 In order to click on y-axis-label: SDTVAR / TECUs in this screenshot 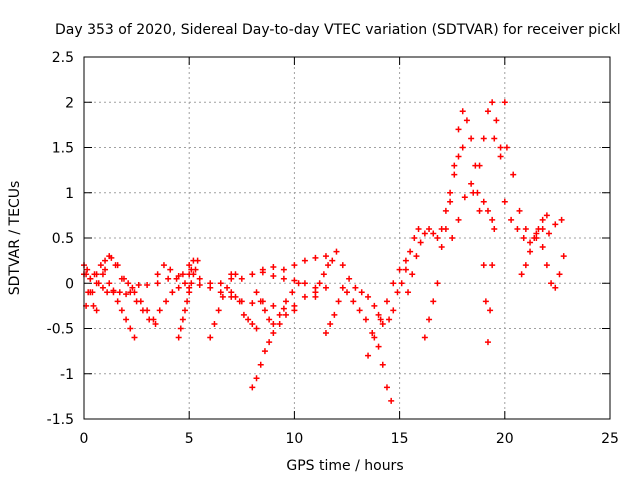, I will do `click(15, 238)`.